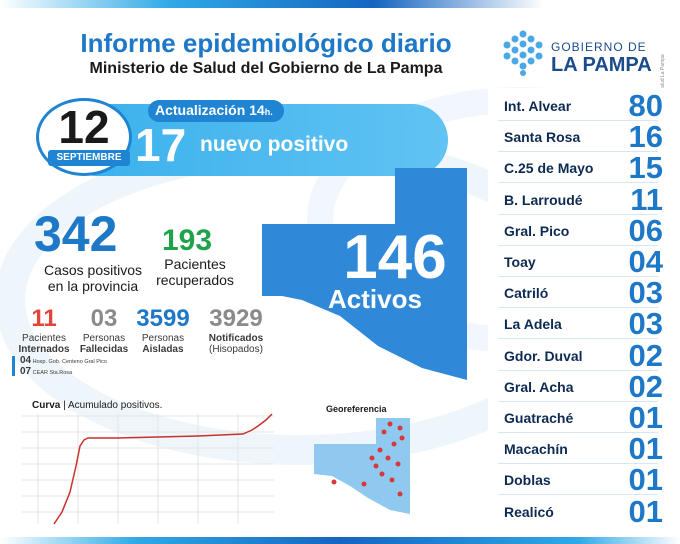  I want to click on locality-row: Int. Alvear 80, so click(587, 105).